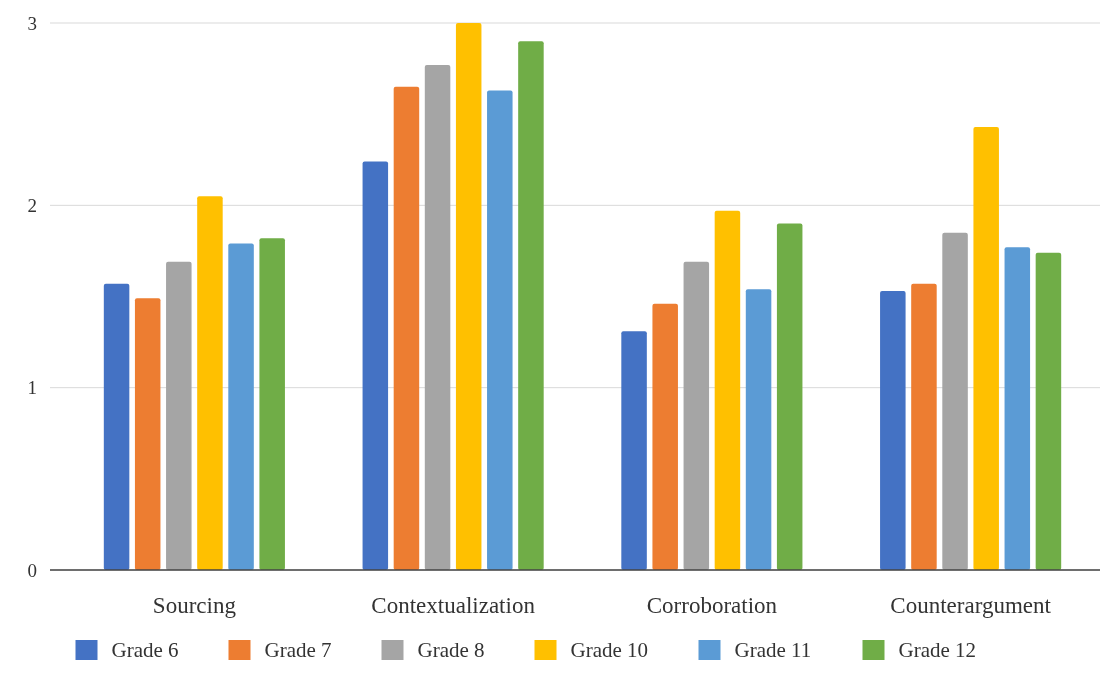 The image size is (1102, 677). Describe the element at coordinates (194, 605) in the screenshot. I see `x-tick-label: Sourcing` at that location.